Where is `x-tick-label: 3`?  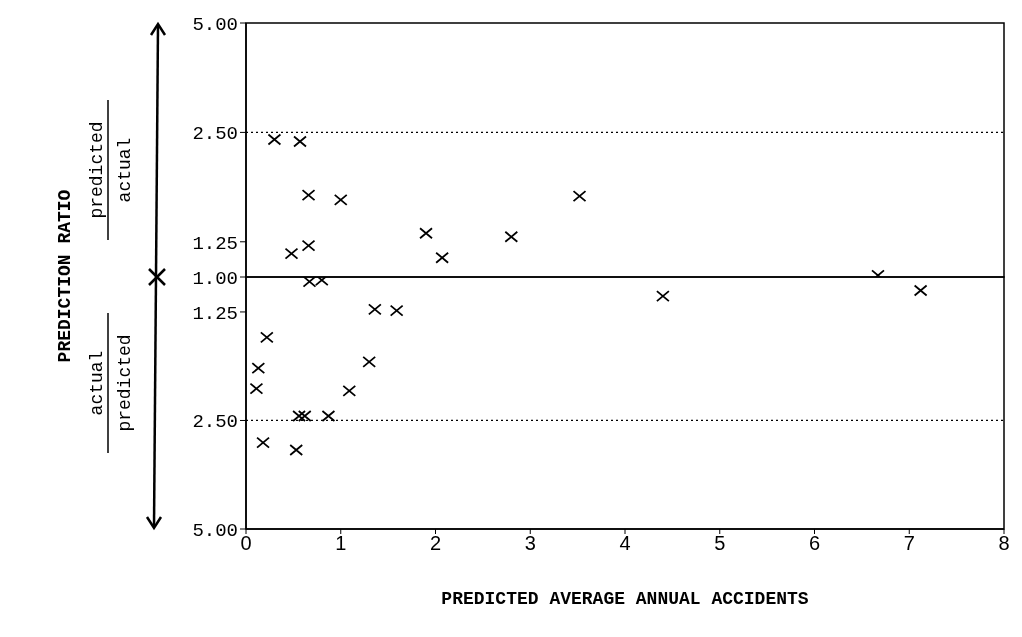 x-tick-label: 3 is located at coordinates (530, 543).